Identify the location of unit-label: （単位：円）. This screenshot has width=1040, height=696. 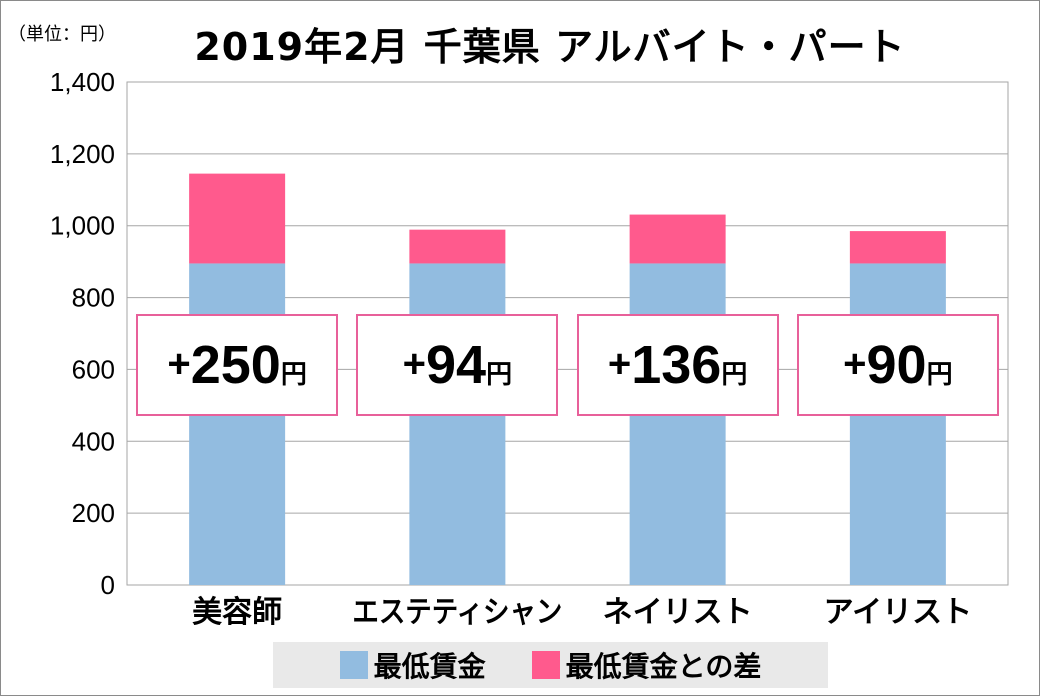
(62, 34).